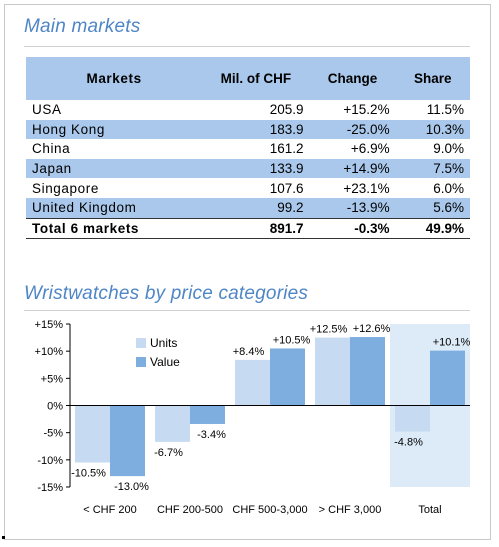 This screenshot has height=547, width=499. I want to click on cell-change: +23.1%, so click(366, 188).